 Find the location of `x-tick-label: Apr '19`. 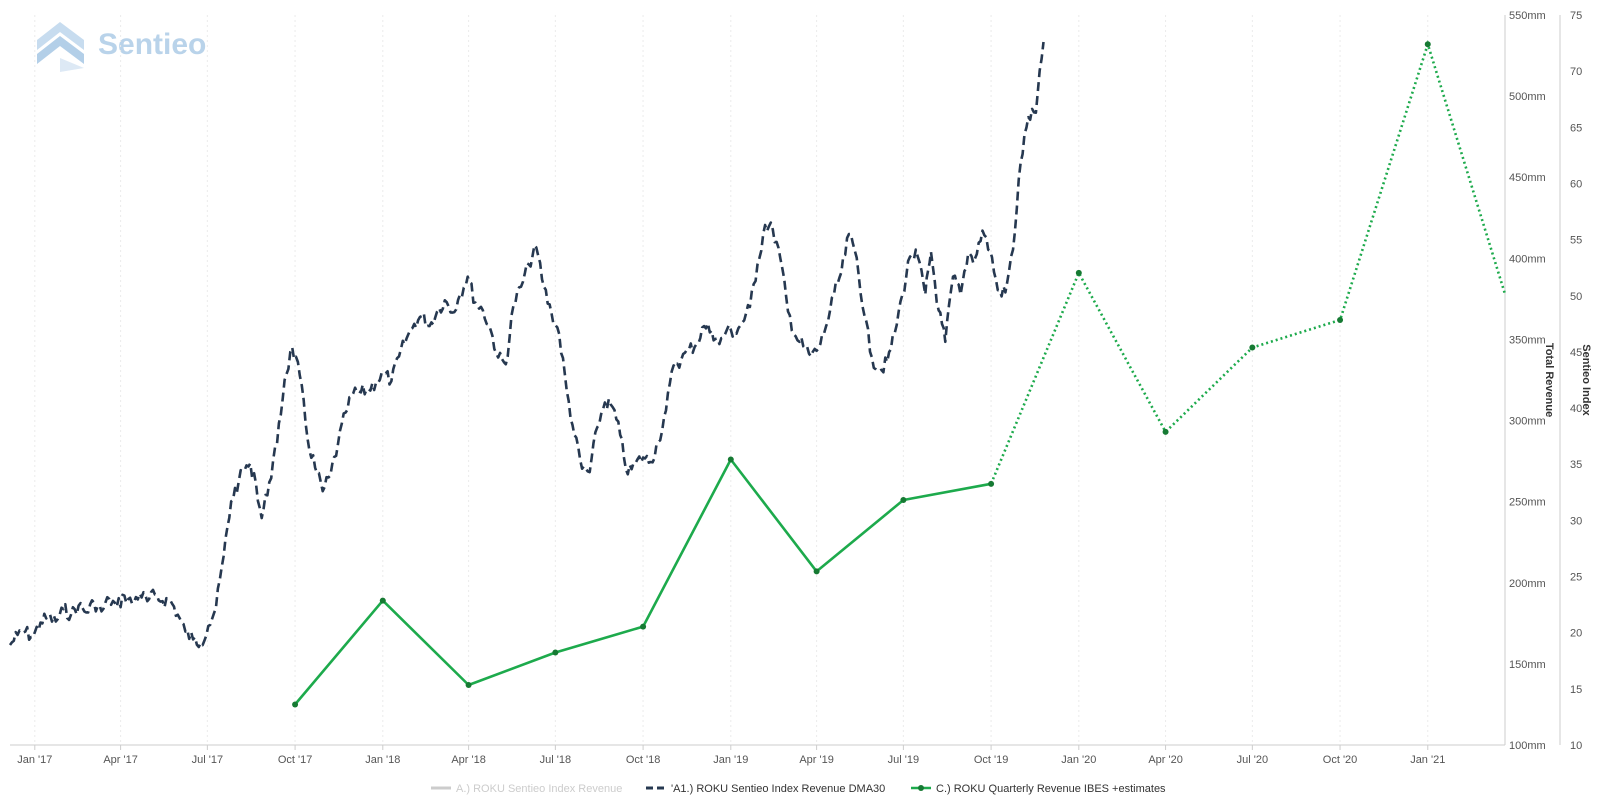

x-tick-label: Apr '19 is located at coordinates (816, 760).